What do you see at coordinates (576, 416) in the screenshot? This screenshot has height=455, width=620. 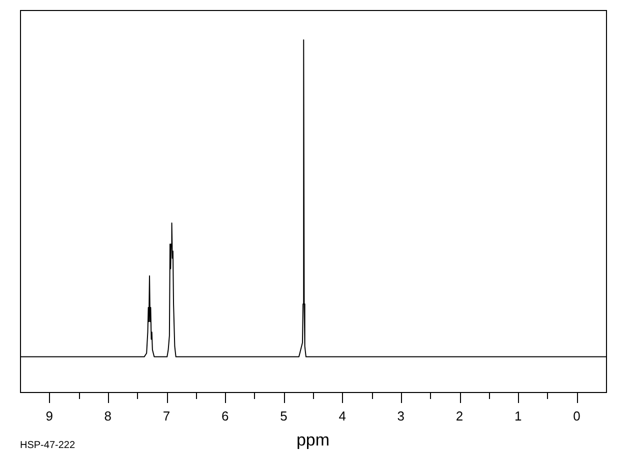 I see `x-tick-label: 0` at bounding box center [576, 416].